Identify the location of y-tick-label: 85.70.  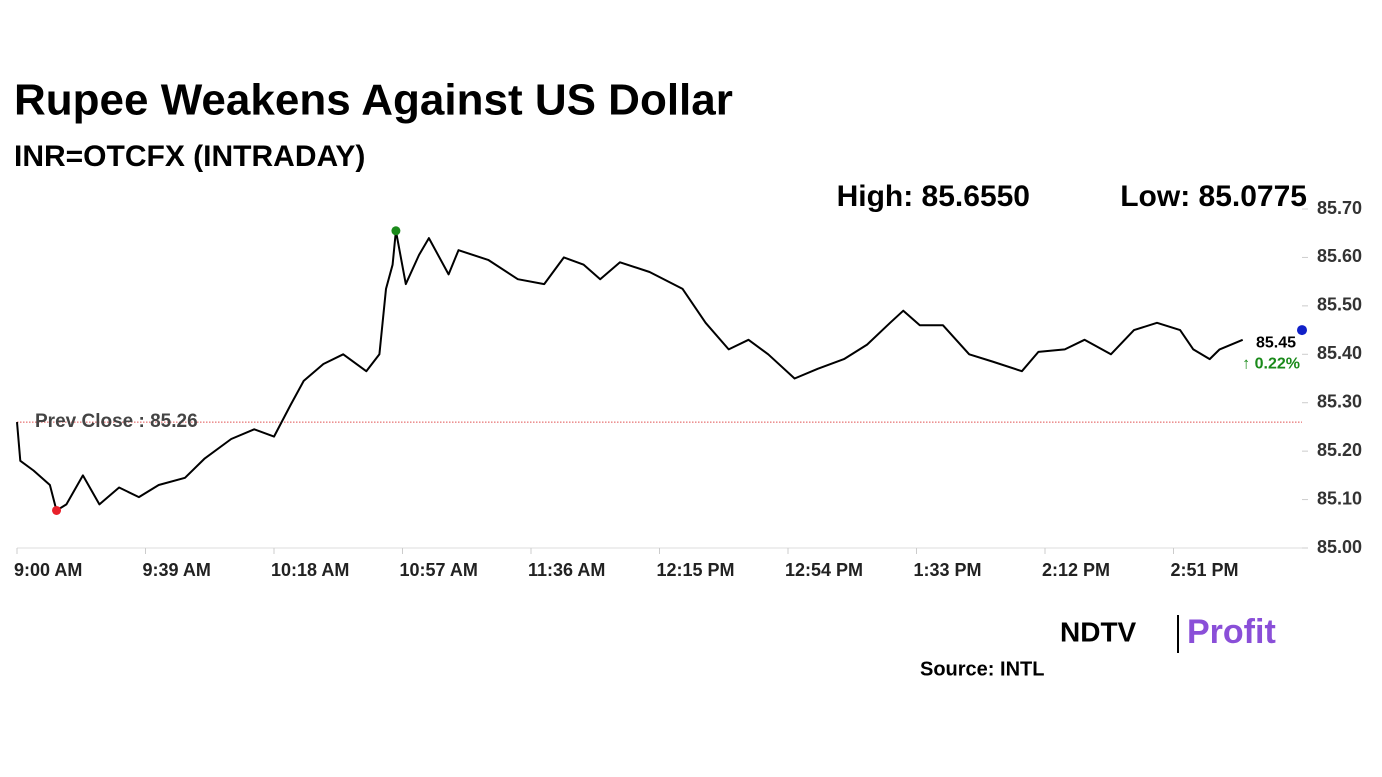
(1339, 208).